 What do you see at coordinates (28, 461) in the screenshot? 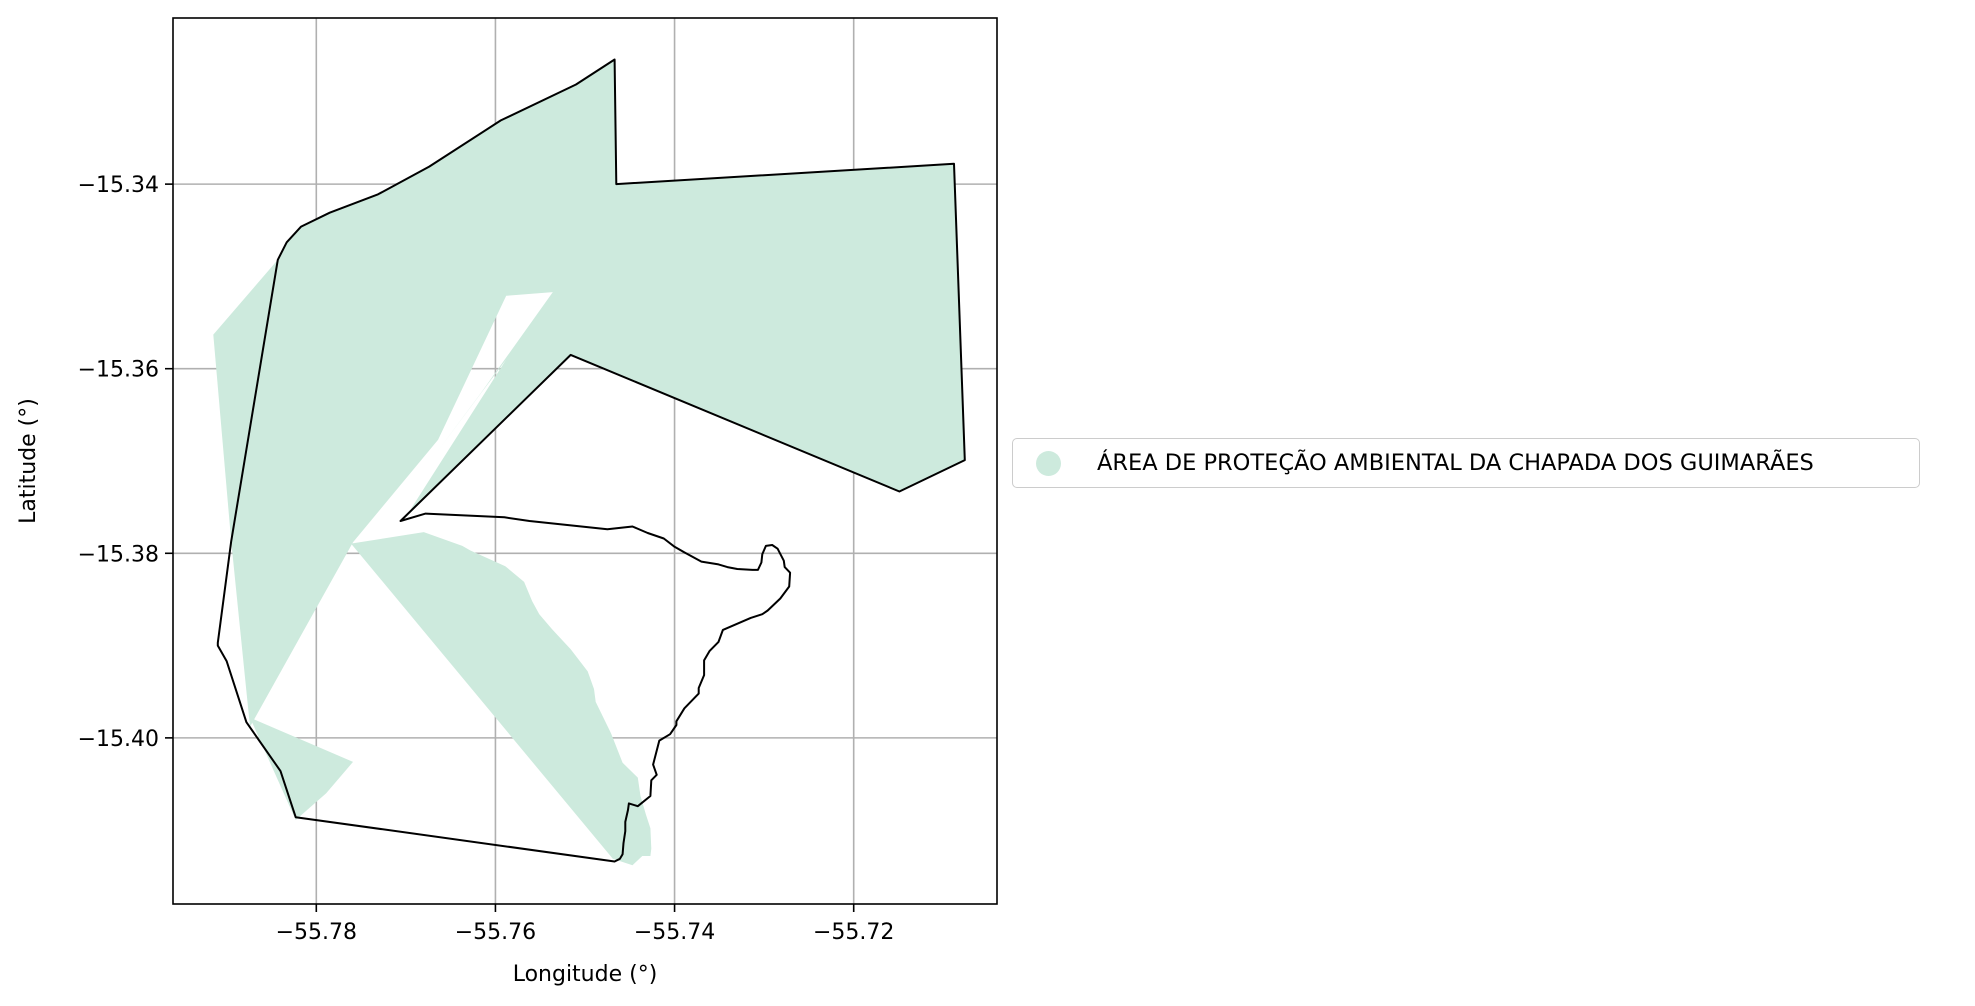
I see `y-axis-label: Latitude (°)` at bounding box center [28, 461].